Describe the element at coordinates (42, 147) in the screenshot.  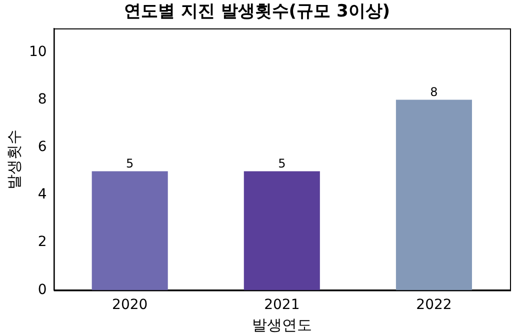
I see `y-tick-label: 6` at that location.